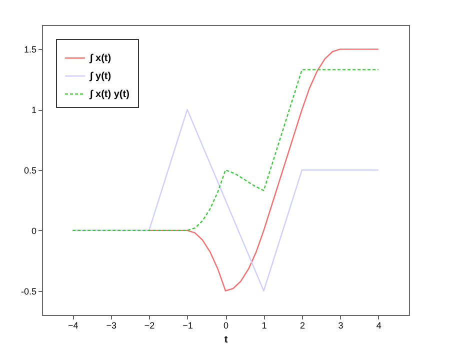  Describe the element at coordinates (187, 325) in the screenshot. I see `x-tick-label: −1` at that location.